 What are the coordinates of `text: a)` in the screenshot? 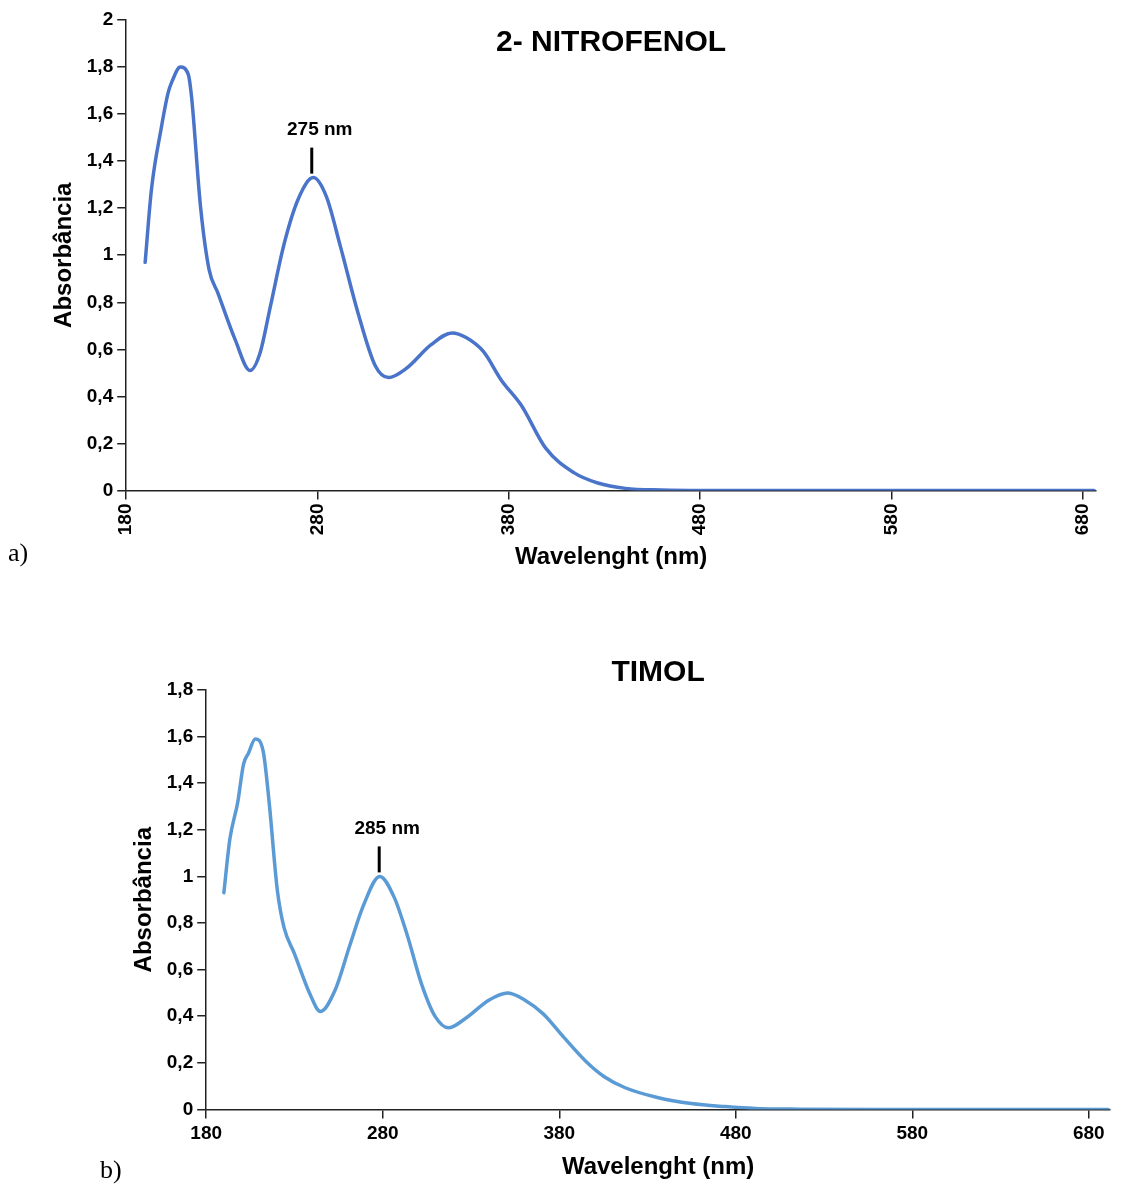 It's located at (18, 553).